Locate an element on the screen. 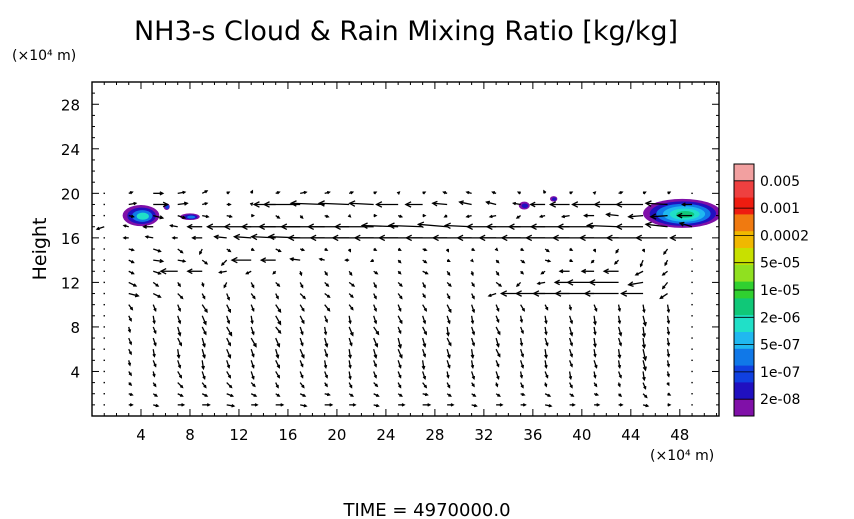 The width and height of the screenshot is (854, 519). cloud-contour is located at coordinates (142, 216).